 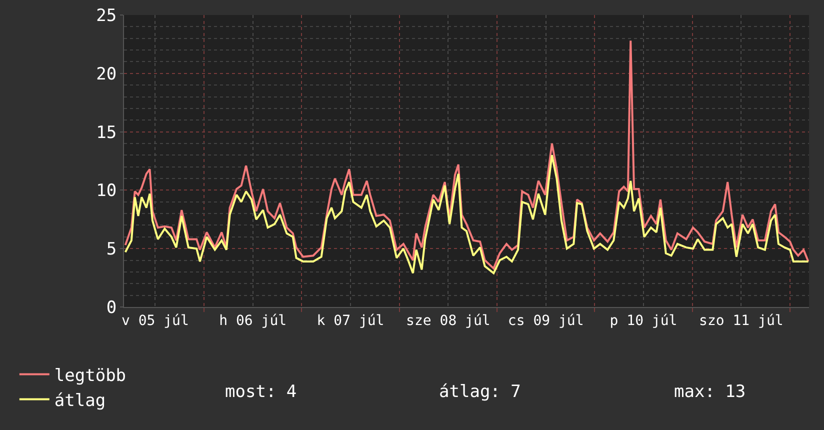 What do you see at coordinates (741, 320) in the screenshot?
I see `x-tick-label: szo 11 júl` at bounding box center [741, 320].